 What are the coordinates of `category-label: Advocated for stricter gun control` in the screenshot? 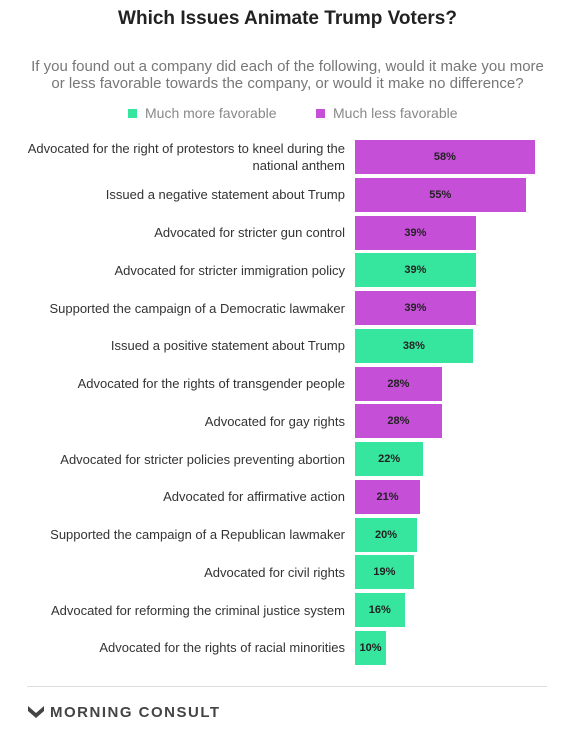 It's located at (249, 232).